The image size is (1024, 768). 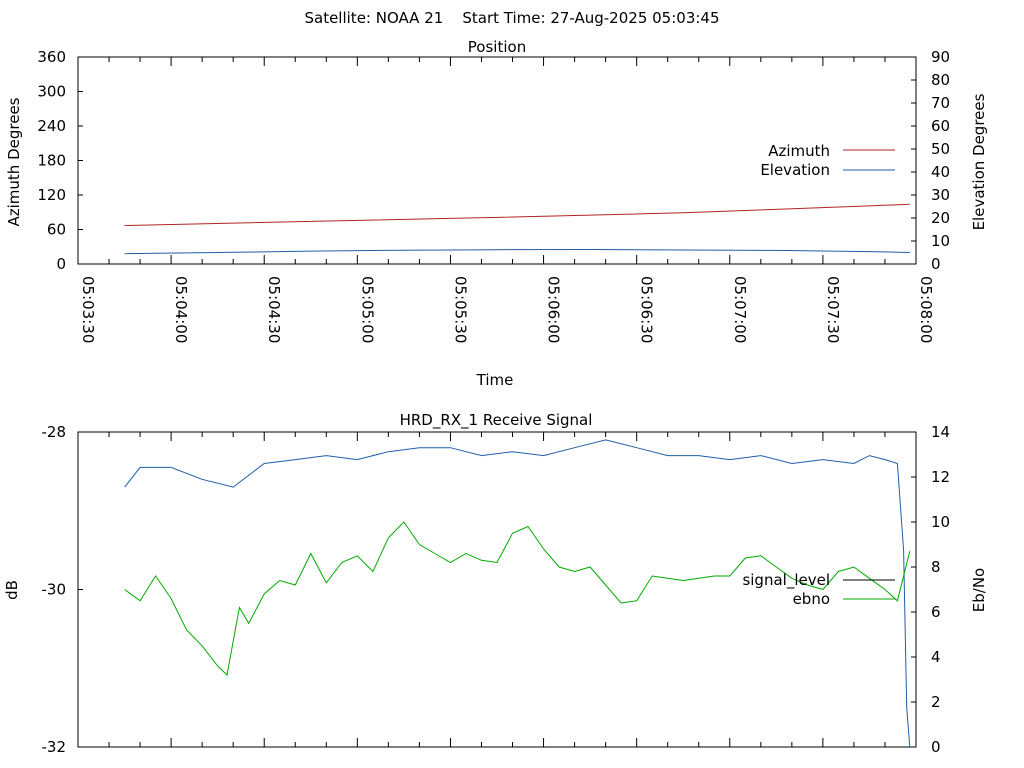 I want to click on position-chart-title: Position, so click(x=497, y=47).